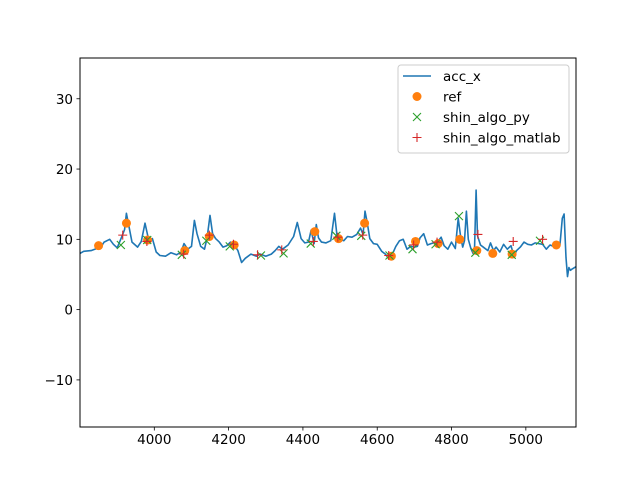 This screenshot has width=640, height=484. I want to click on legend-item: shin_algo_py, so click(471, 118).